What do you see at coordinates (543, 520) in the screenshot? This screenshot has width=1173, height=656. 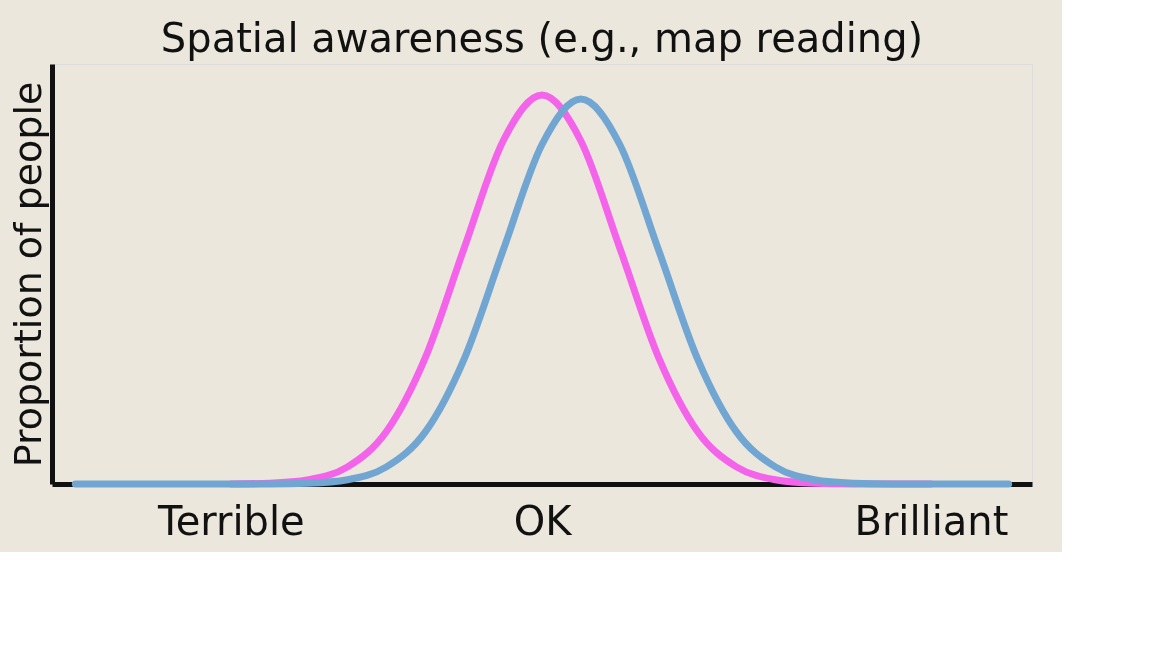 I see `x-tick-label: OK` at bounding box center [543, 520].